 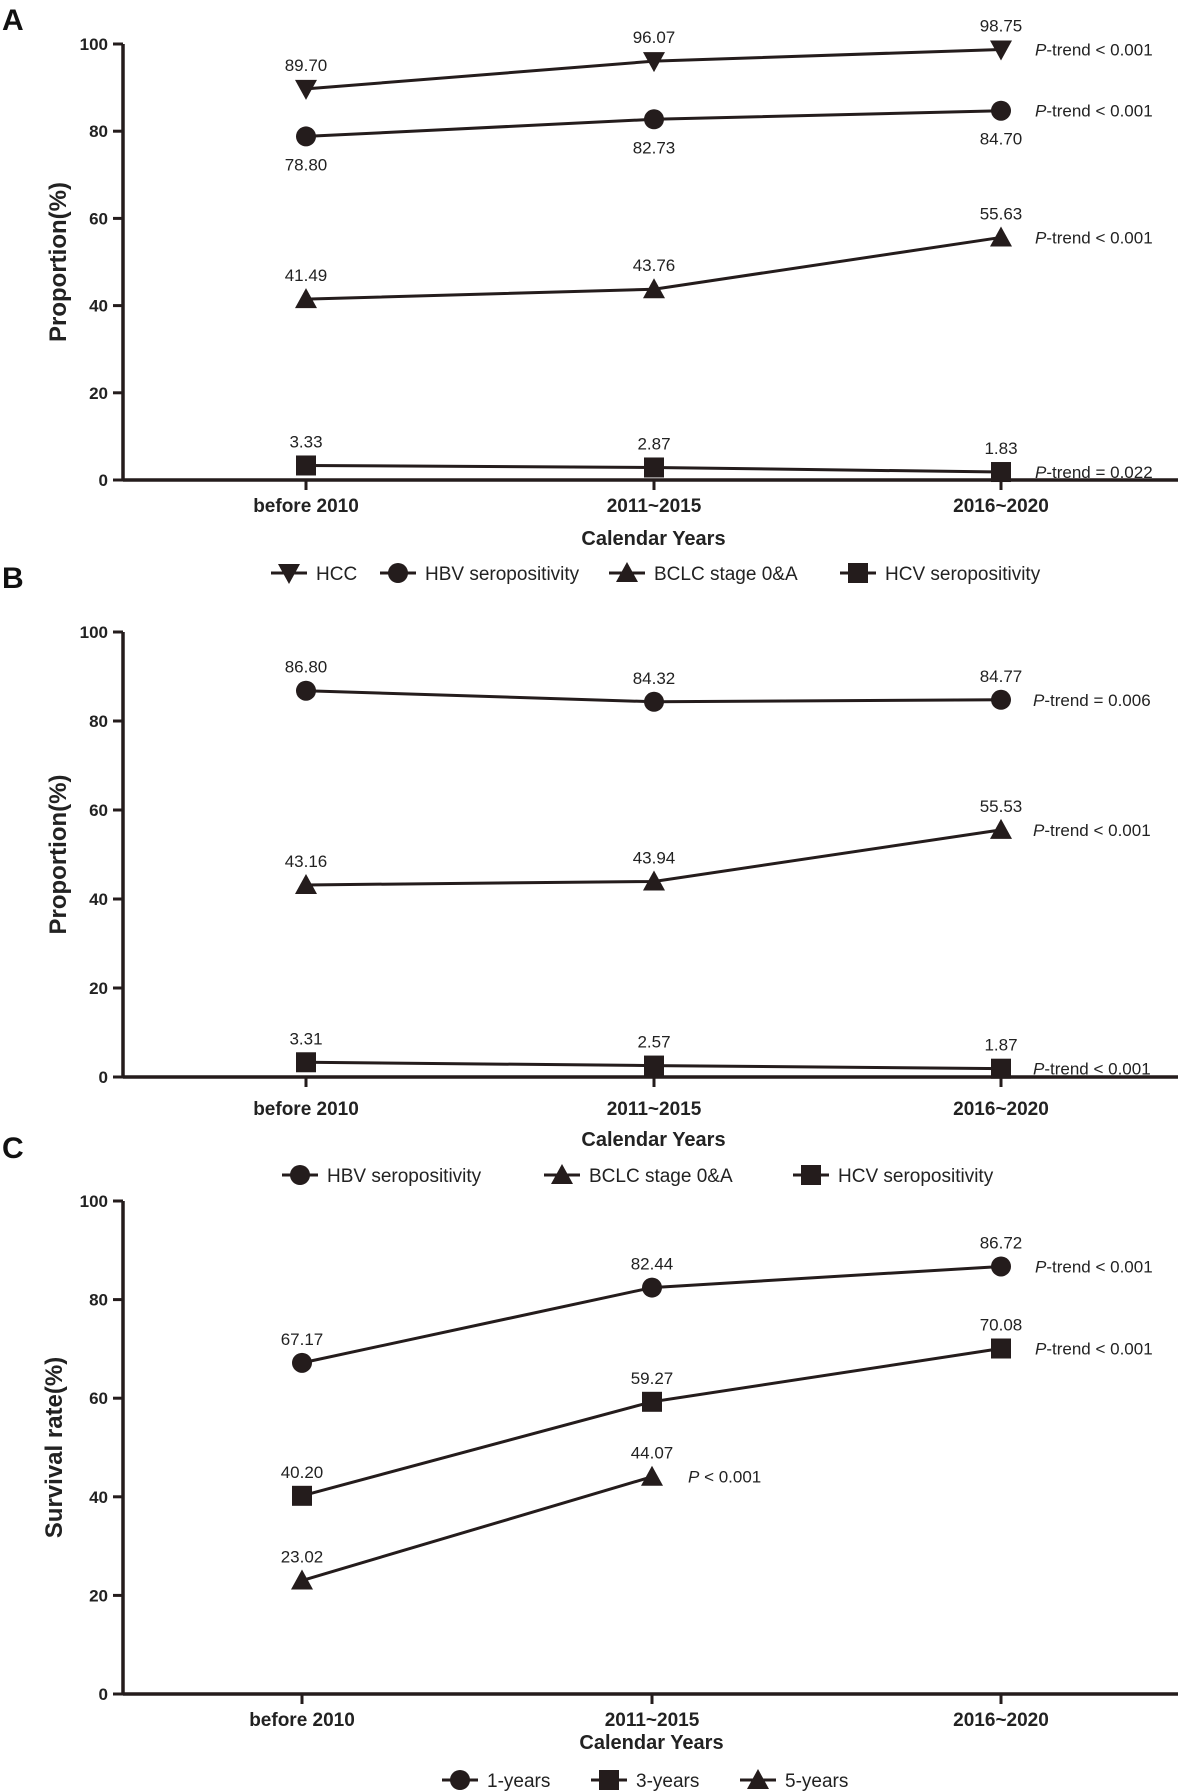 I want to click on data-label: 43.16, so click(x=306, y=861).